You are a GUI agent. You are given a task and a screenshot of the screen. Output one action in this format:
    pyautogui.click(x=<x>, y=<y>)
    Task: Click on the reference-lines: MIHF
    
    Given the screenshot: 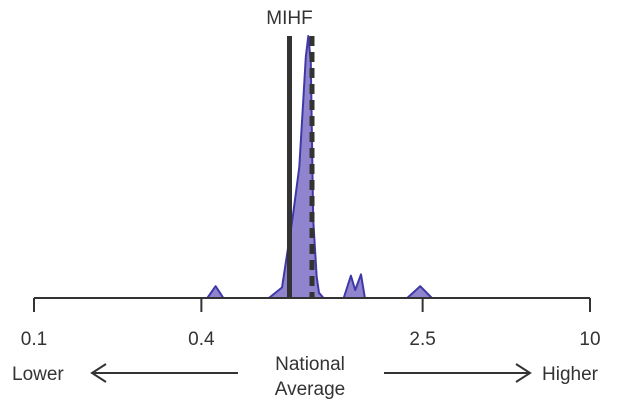 What is the action you would take?
    pyautogui.click(x=290, y=153)
    